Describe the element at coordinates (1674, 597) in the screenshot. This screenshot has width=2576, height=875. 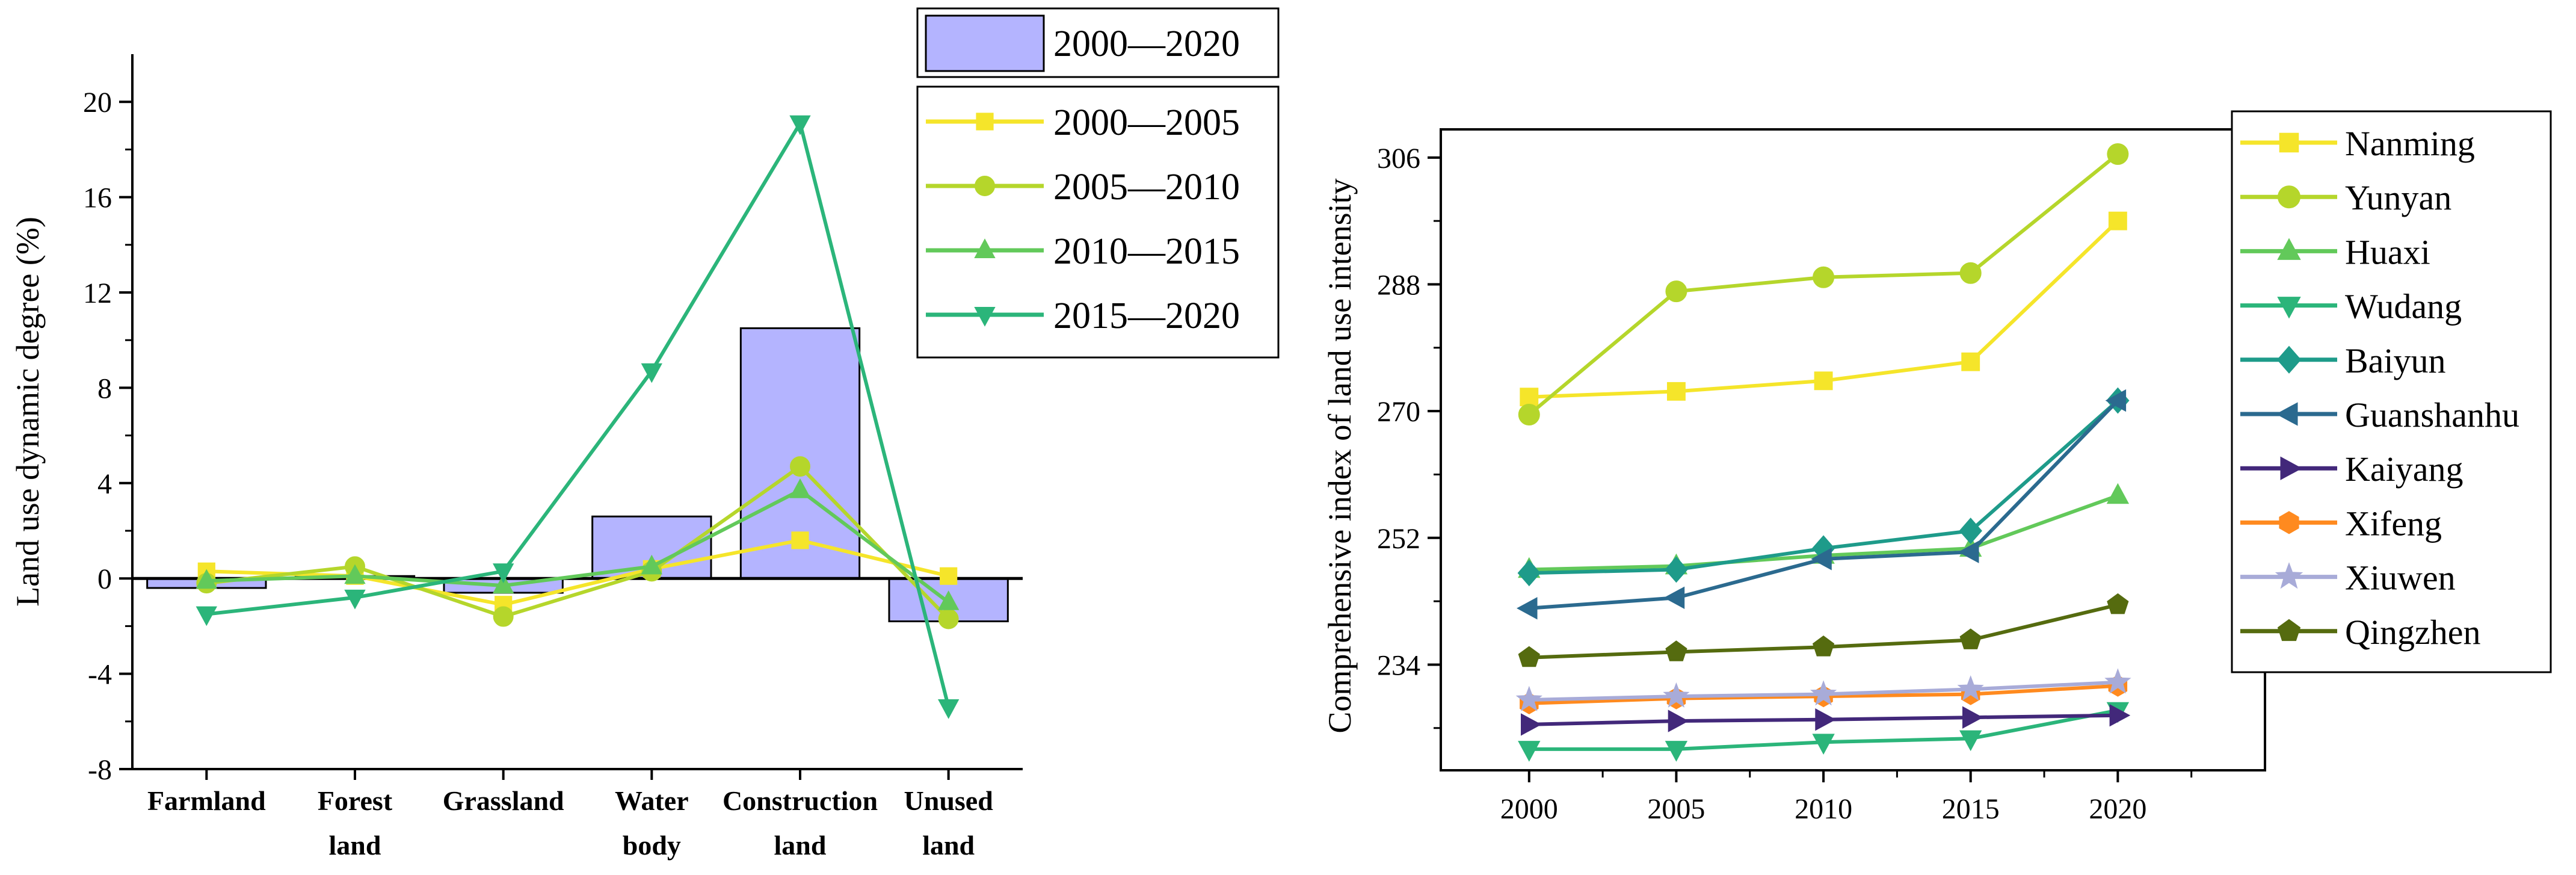
I see `point-guanshanhu-2005` at that location.